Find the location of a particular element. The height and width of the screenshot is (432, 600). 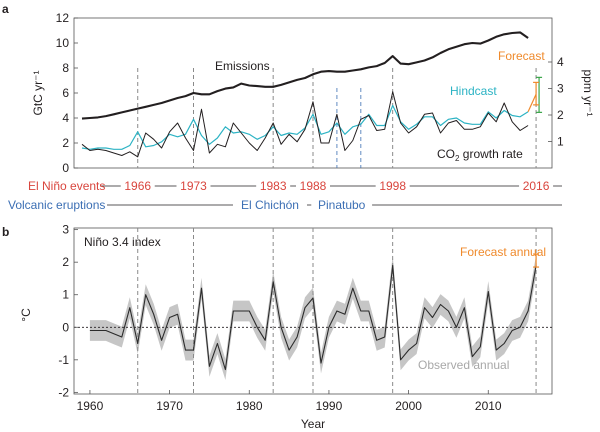

el-nino-year-1973: 1973 is located at coordinates (193, 186).